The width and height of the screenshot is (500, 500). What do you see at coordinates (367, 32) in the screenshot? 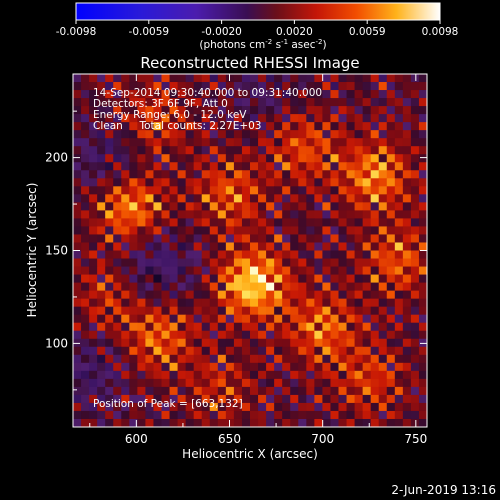
I see `colorbar-tick-label: 0.0059` at bounding box center [367, 32].